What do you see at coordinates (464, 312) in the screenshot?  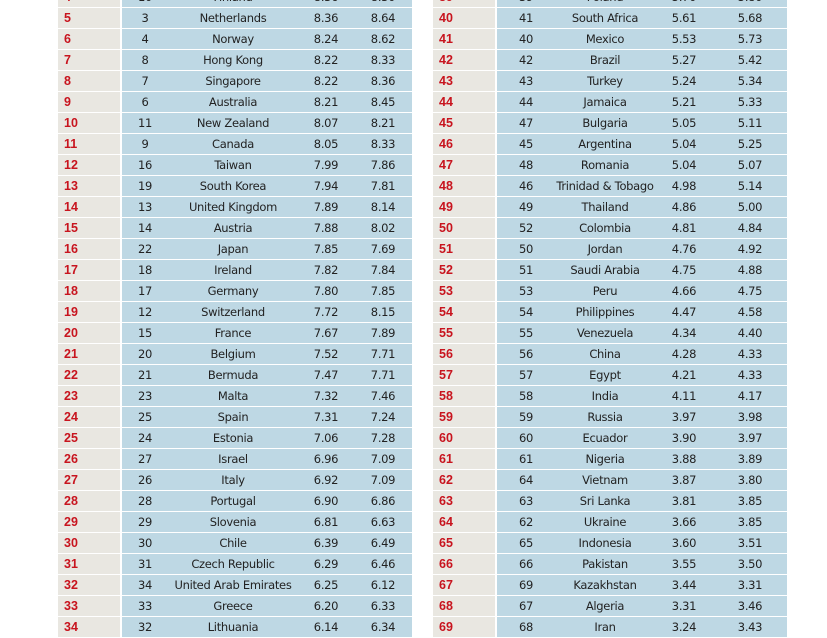 I see `rank-cell: 54` at bounding box center [464, 312].